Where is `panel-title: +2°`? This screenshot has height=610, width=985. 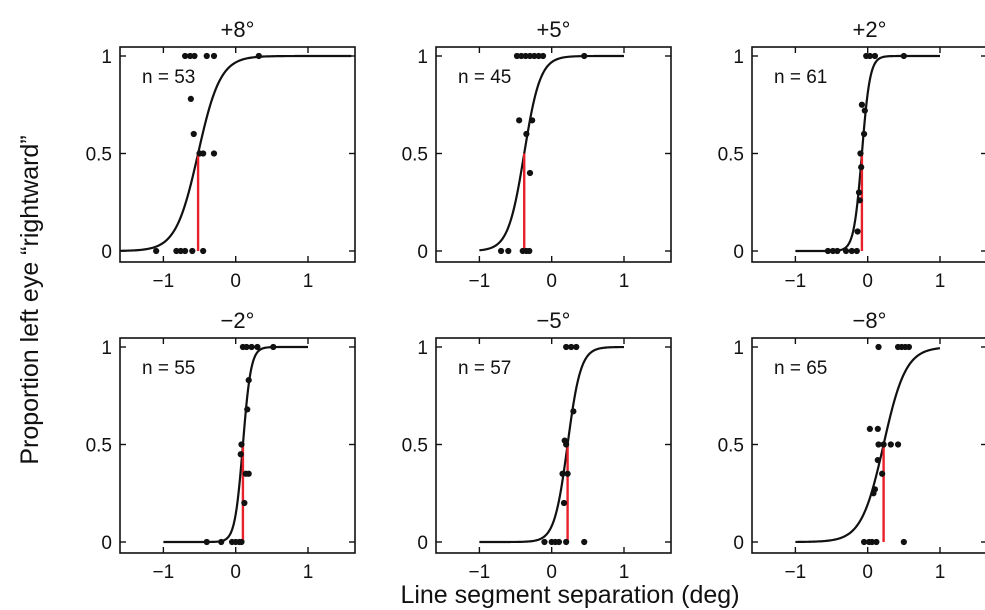
panel-title: +2° is located at coordinates (870, 29).